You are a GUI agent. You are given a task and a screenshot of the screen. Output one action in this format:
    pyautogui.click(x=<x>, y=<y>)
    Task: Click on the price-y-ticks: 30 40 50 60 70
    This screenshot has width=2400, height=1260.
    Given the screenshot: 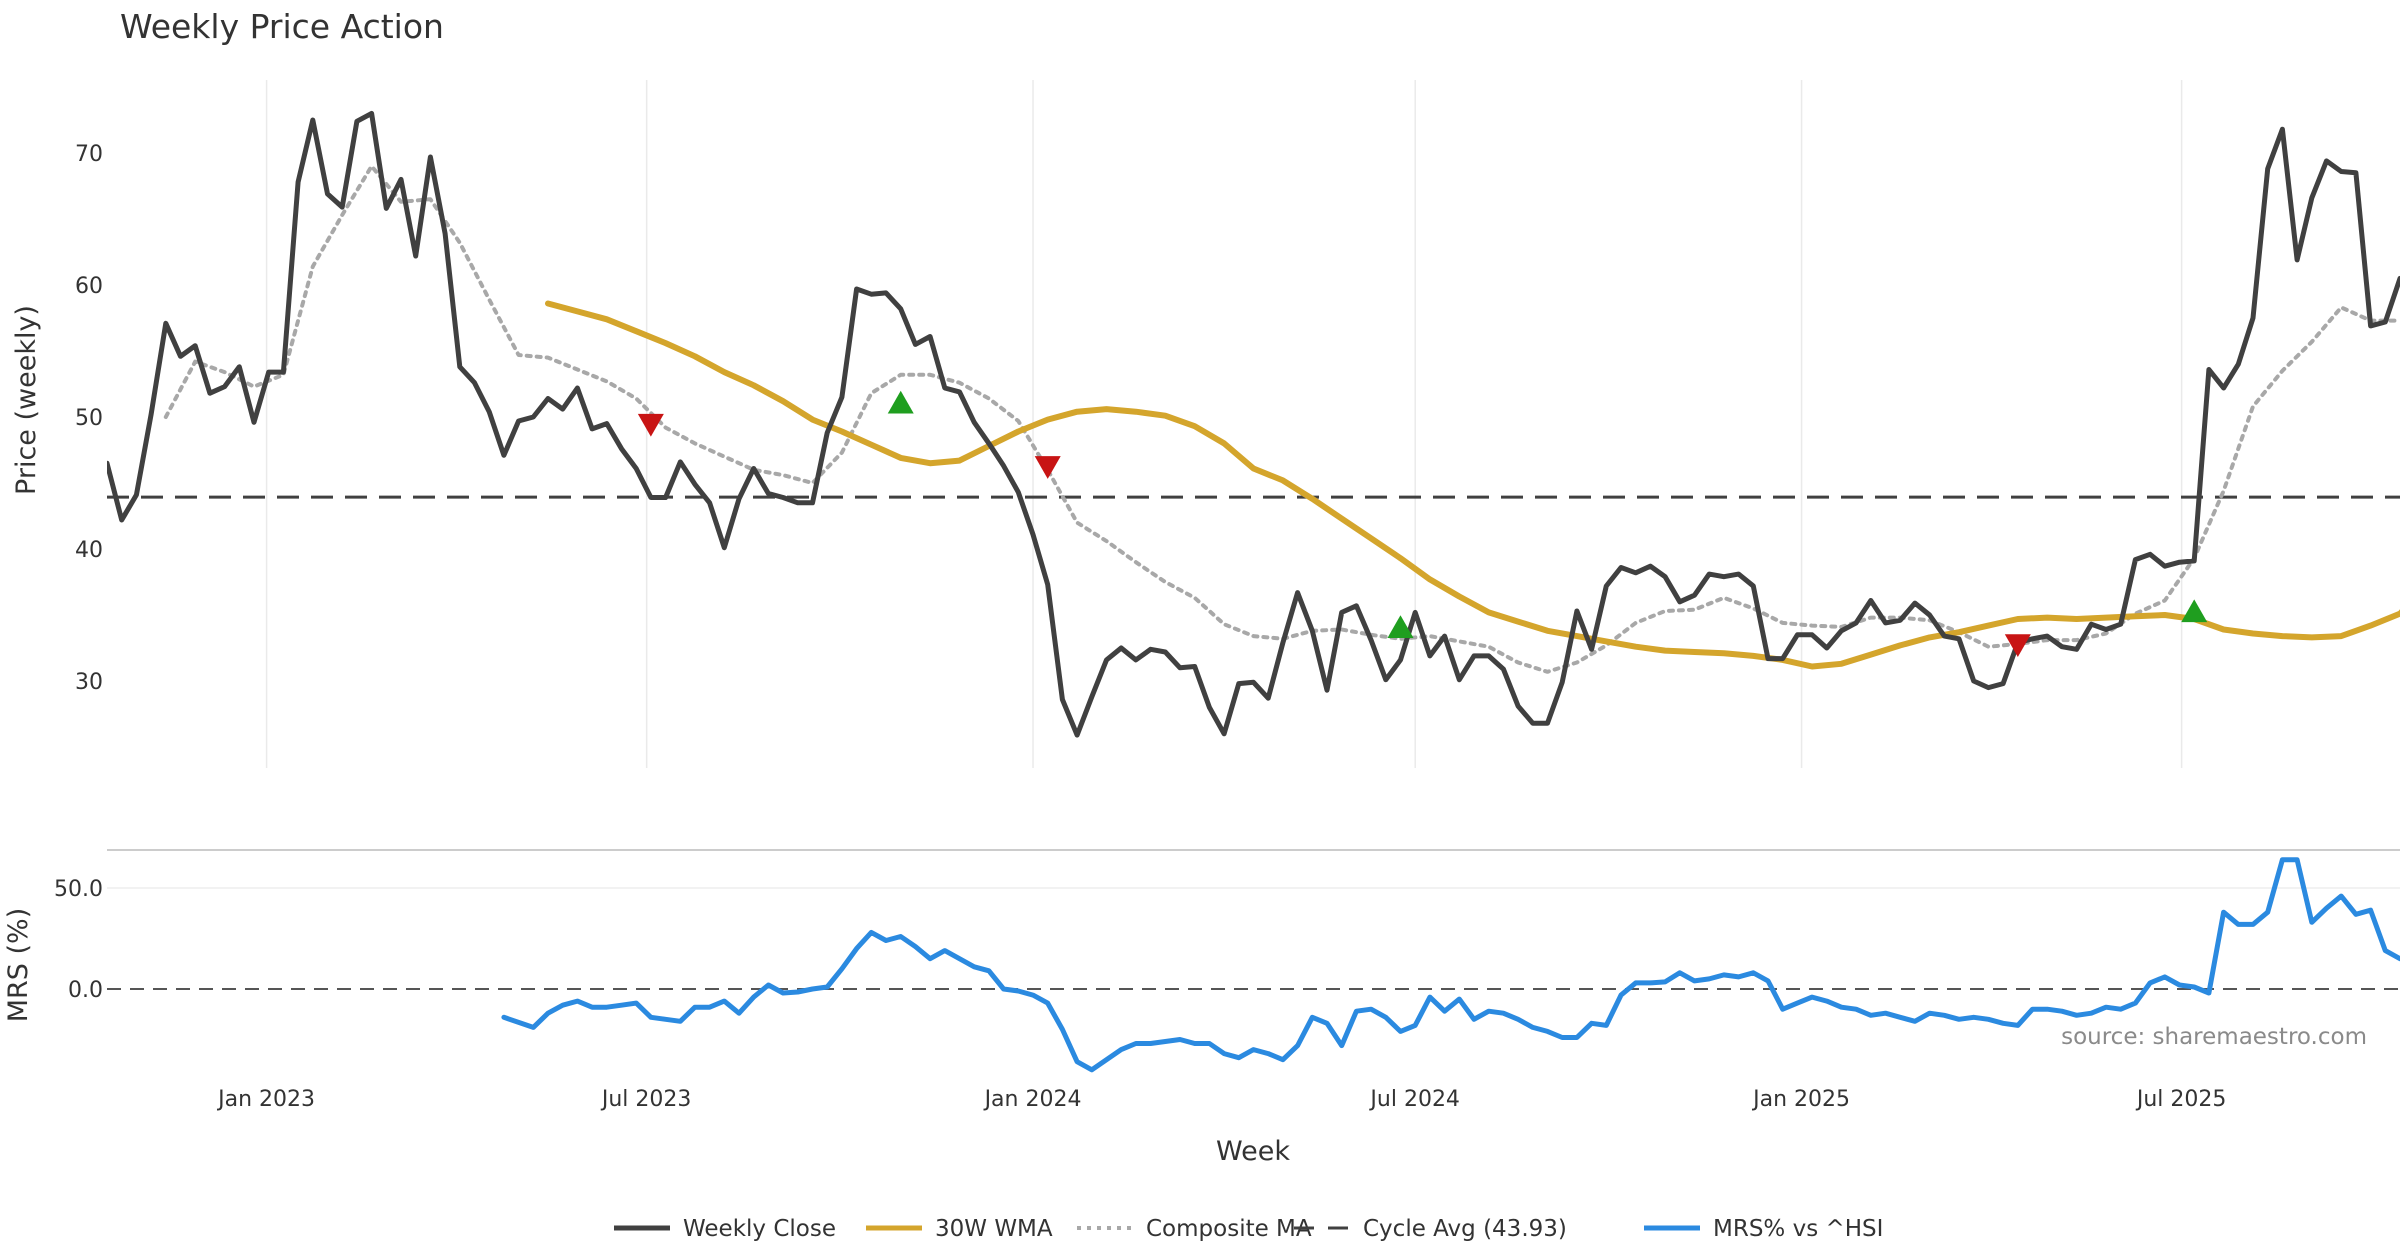 What is the action you would take?
    pyautogui.click(x=89, y=418)
    